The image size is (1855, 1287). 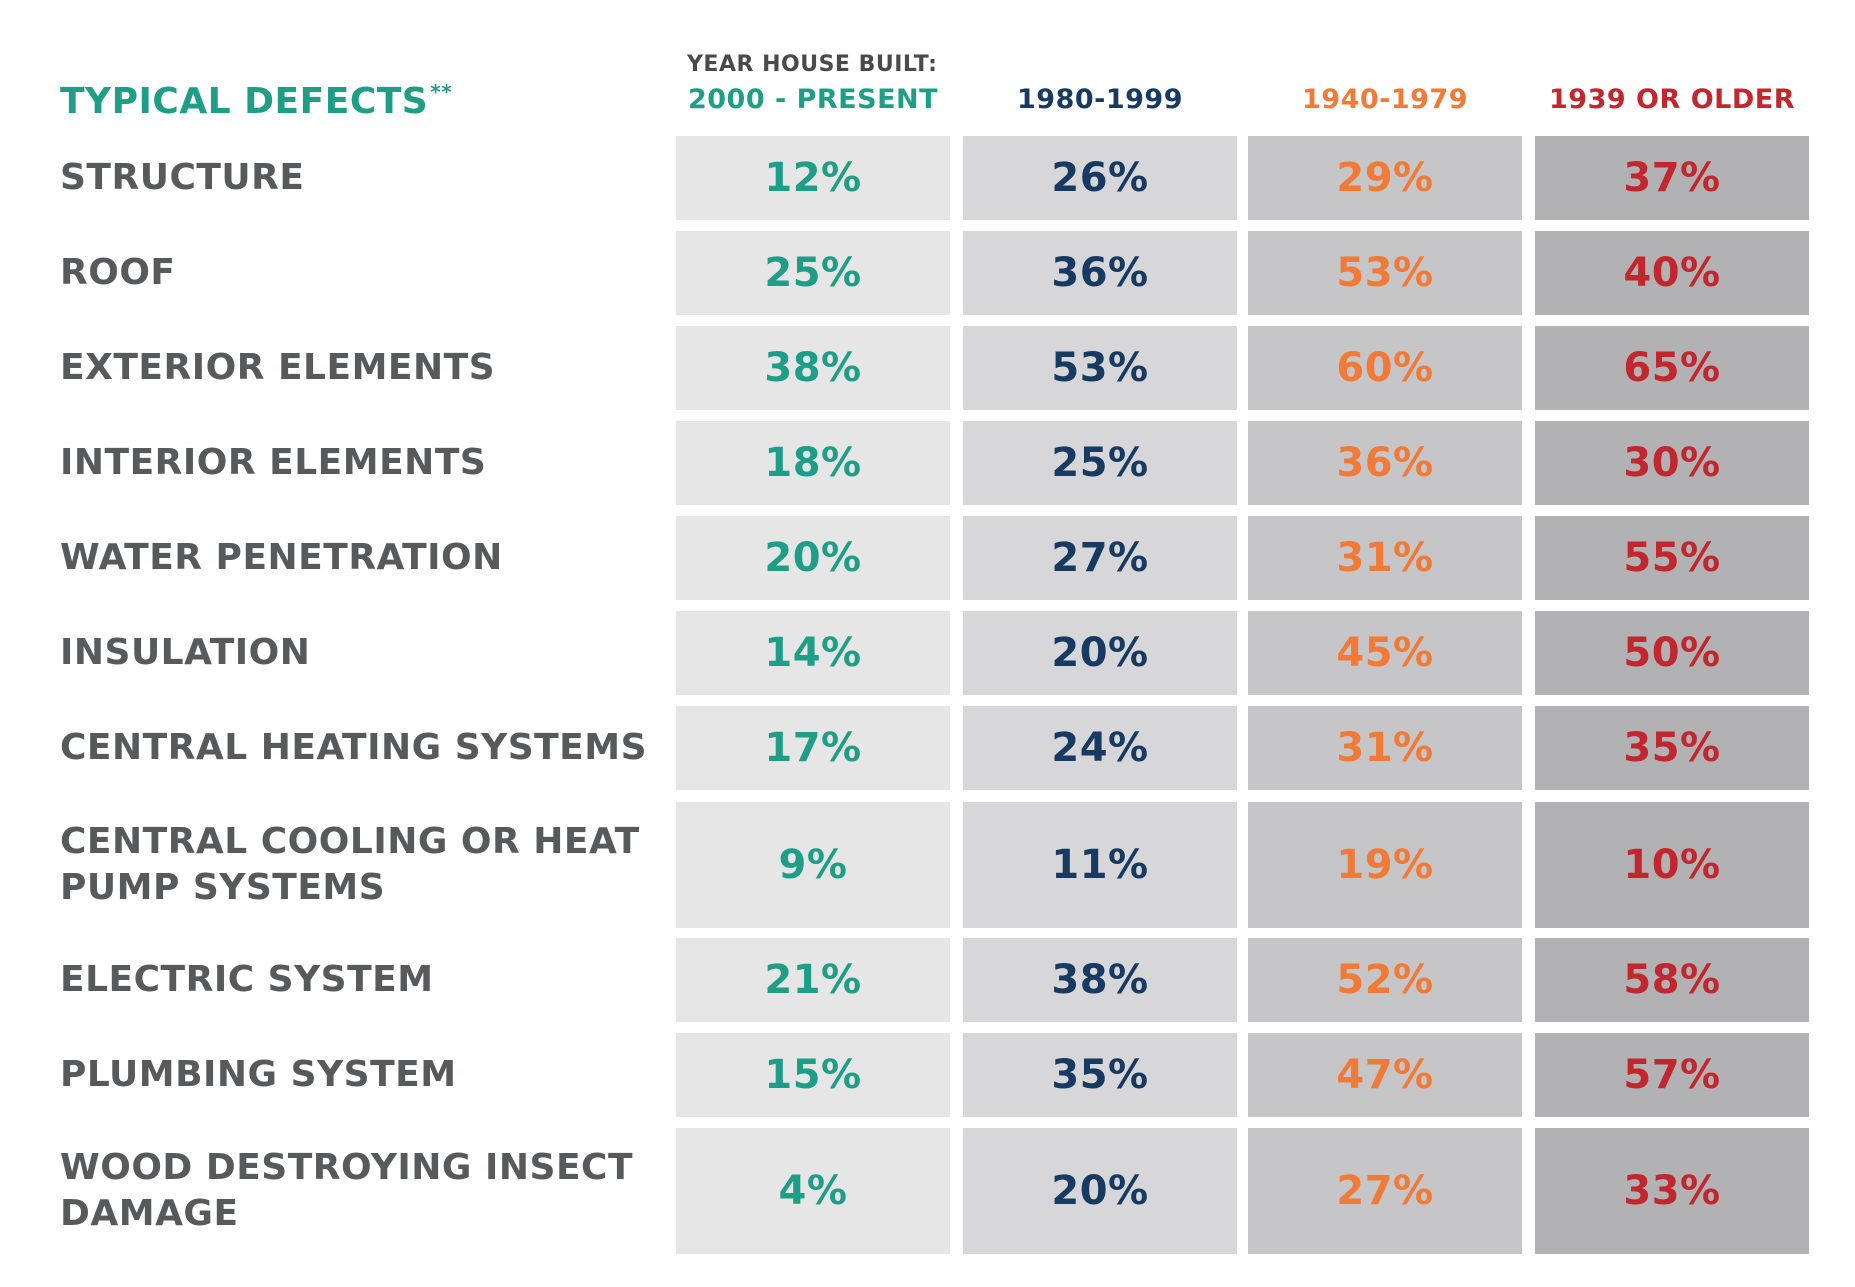 I want to click on value-cell: 17%, so click(x=813, y=748).